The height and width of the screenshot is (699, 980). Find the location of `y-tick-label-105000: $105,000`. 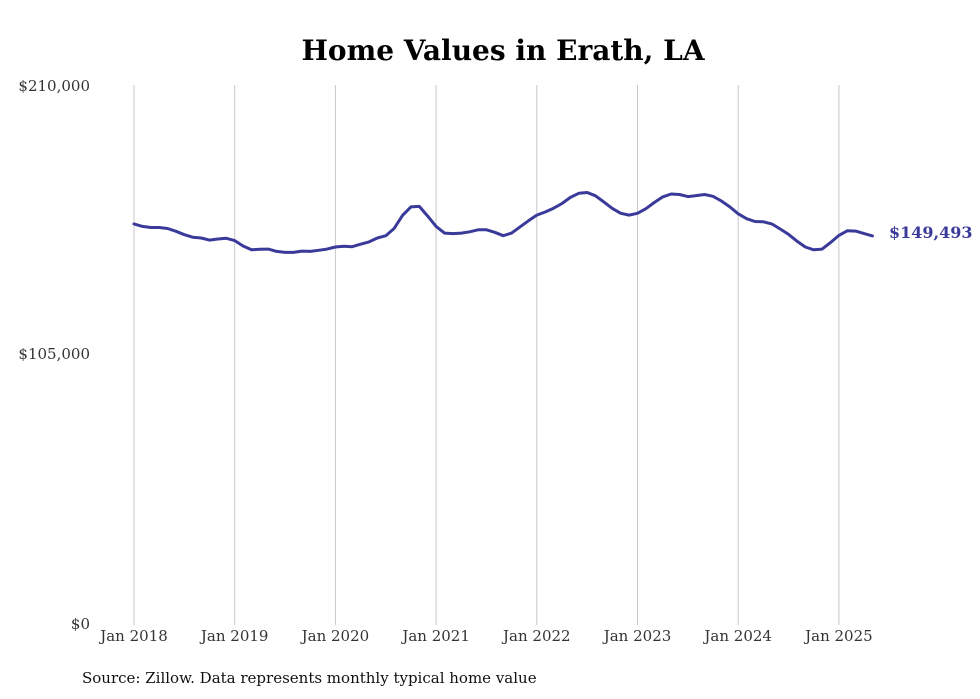

y-tick-label-105000: $105,000 is located at coordinates (54, 354).